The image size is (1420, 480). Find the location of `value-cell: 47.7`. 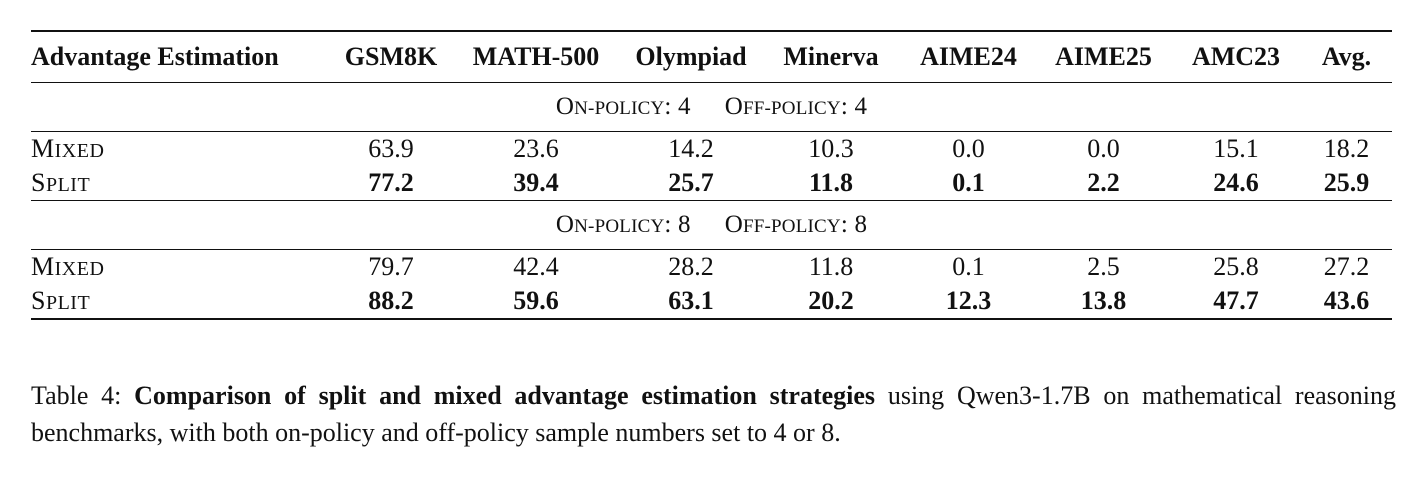

value-cell: 47.7 is located at coordinates (1236, 302).